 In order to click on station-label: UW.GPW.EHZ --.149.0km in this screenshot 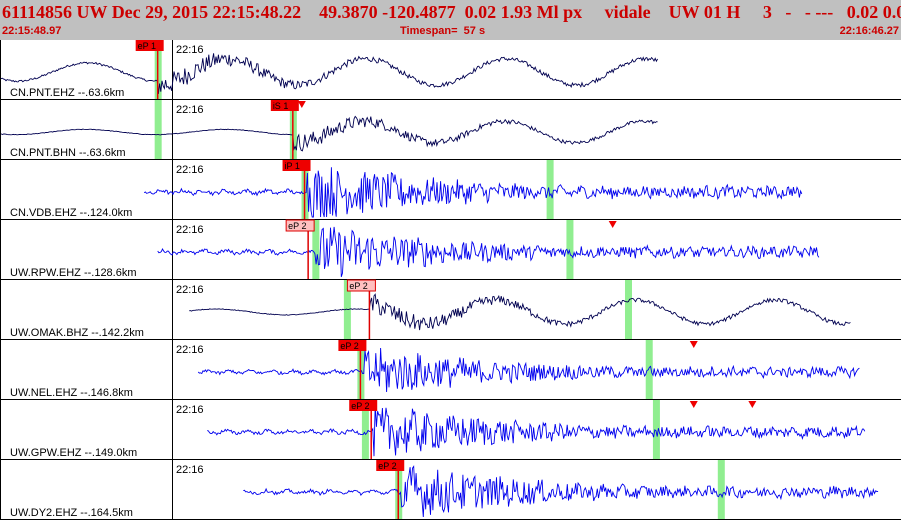, I will do `click(73, 453)`.